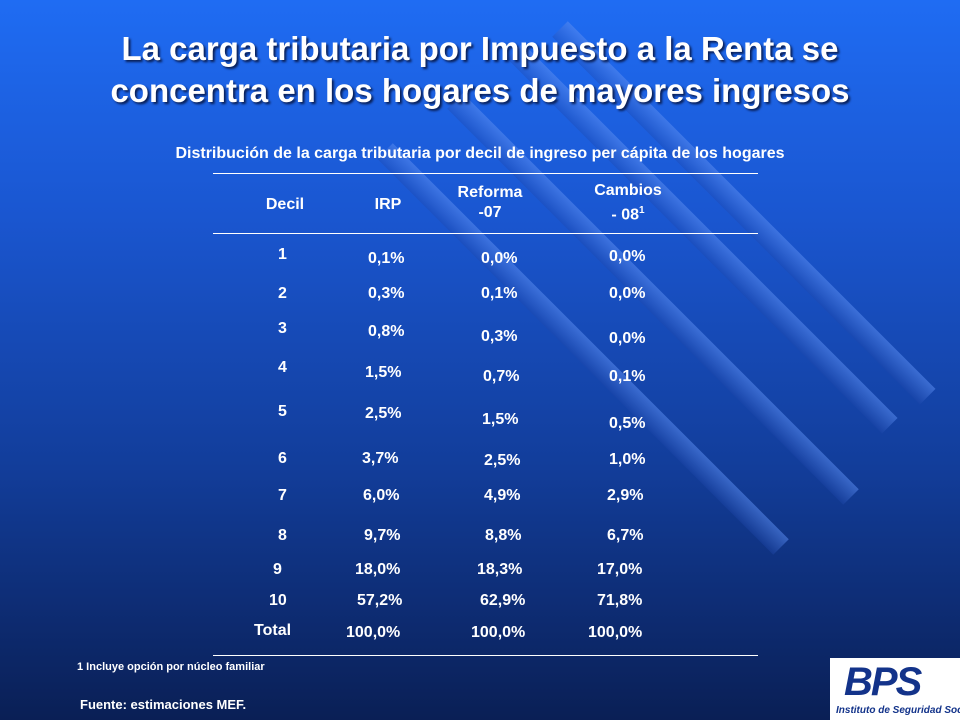 Image resolution: width=960 pixels, height=720 pixels. What do you see at coordinates (386, 331) in the screenshot?
I see `cell-irp: 0,8%` at bounding box center [386, 331].